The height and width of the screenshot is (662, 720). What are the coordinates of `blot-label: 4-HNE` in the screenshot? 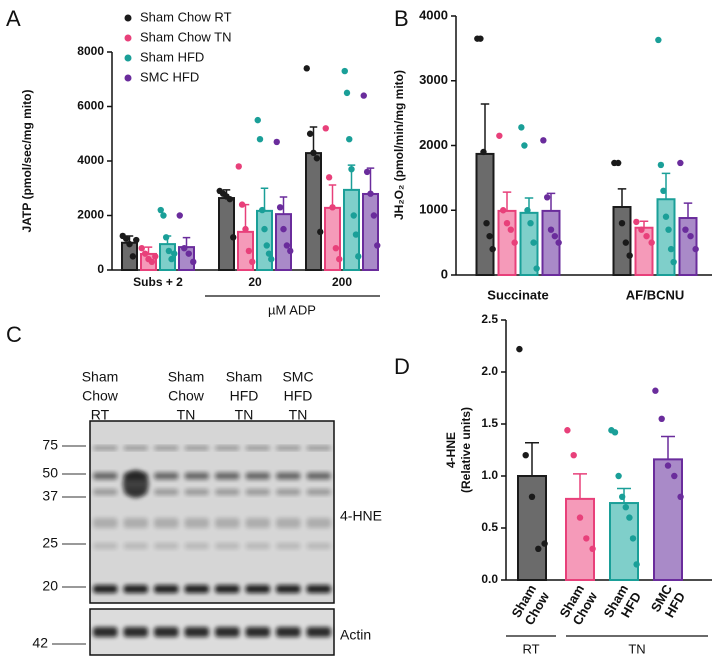 It's located at (361, 516).